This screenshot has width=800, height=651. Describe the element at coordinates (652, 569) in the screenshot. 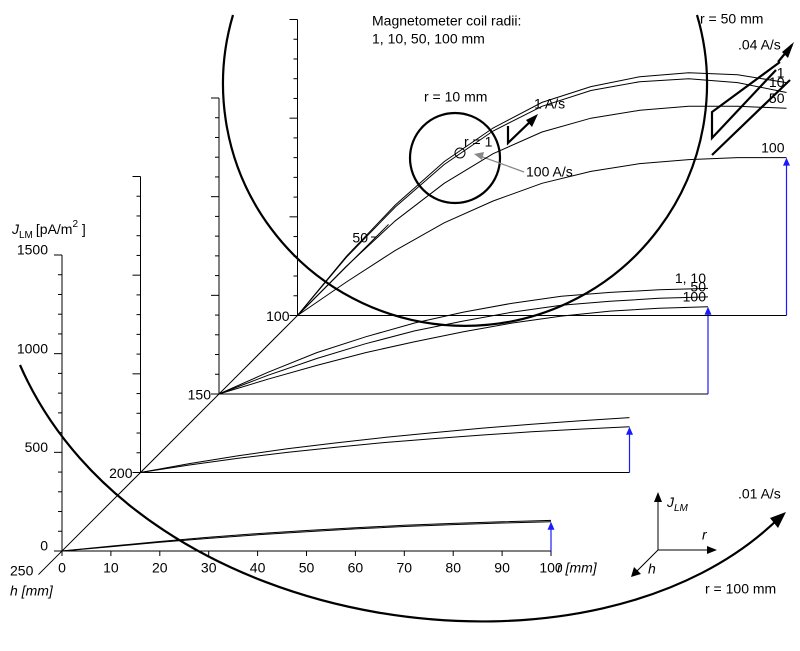

I see `glyph-label: h` at that location.